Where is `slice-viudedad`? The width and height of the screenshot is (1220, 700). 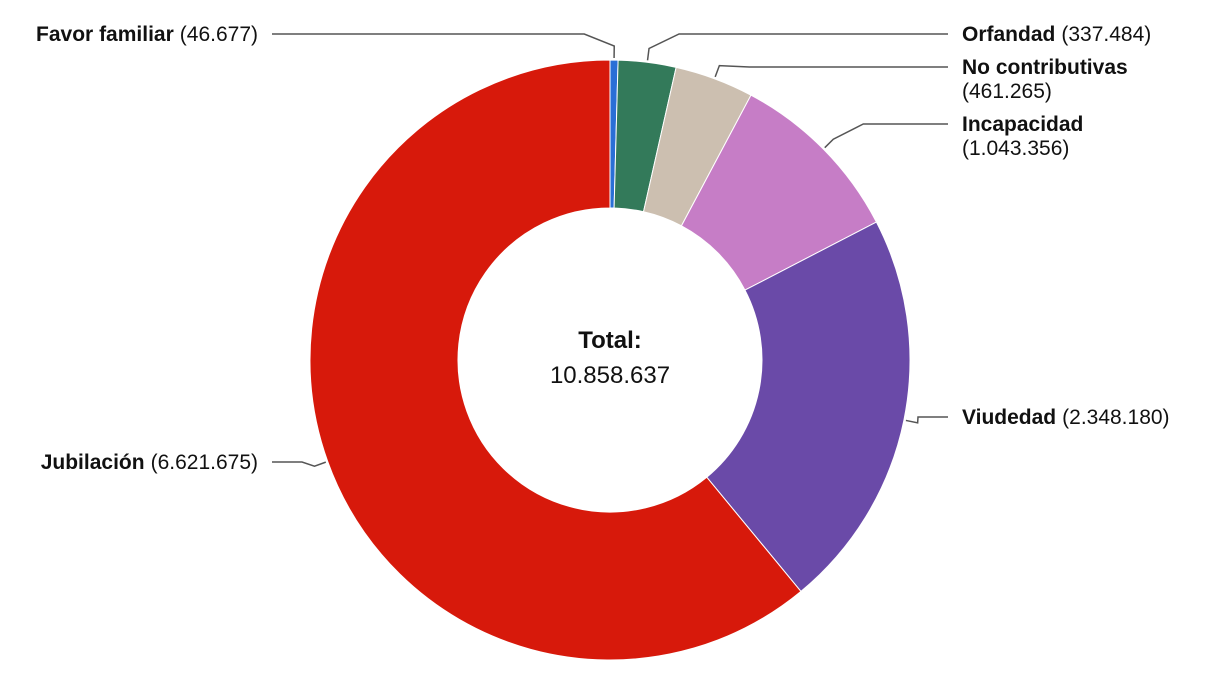 slice-viudedad is located at coordinates (808, 407).